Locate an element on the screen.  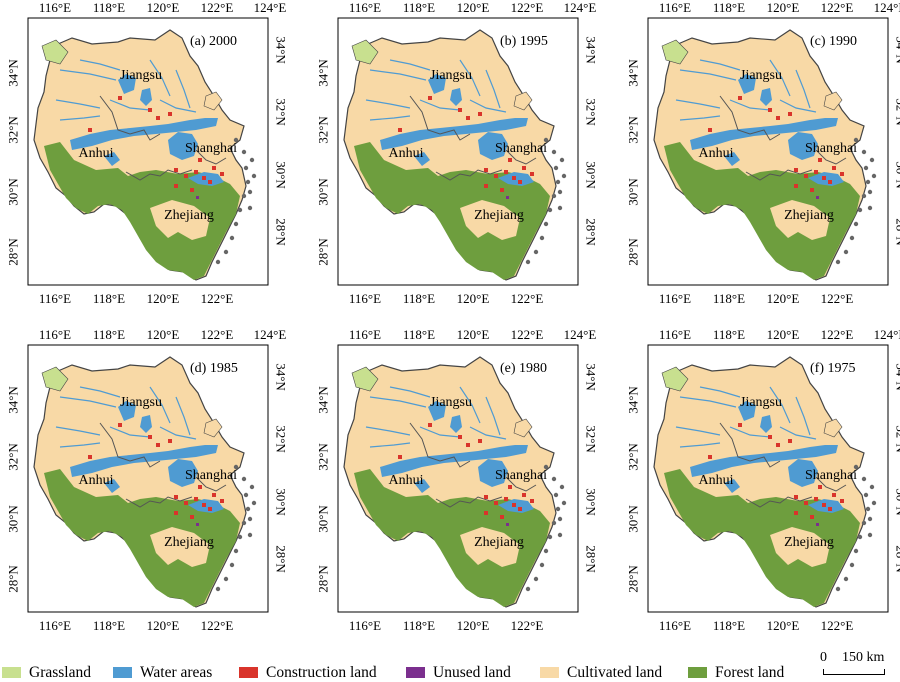
panel-label: (c) 1990 is located at coordinates (834, 41).